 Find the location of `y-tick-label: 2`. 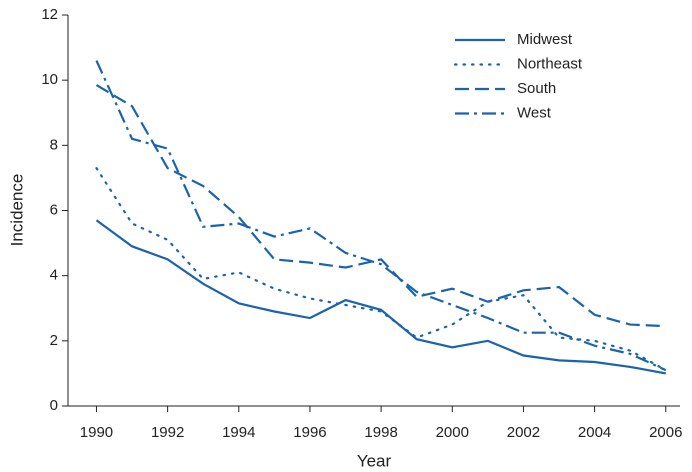

y-tick-label: 2 is located at coordinates (54, 340).